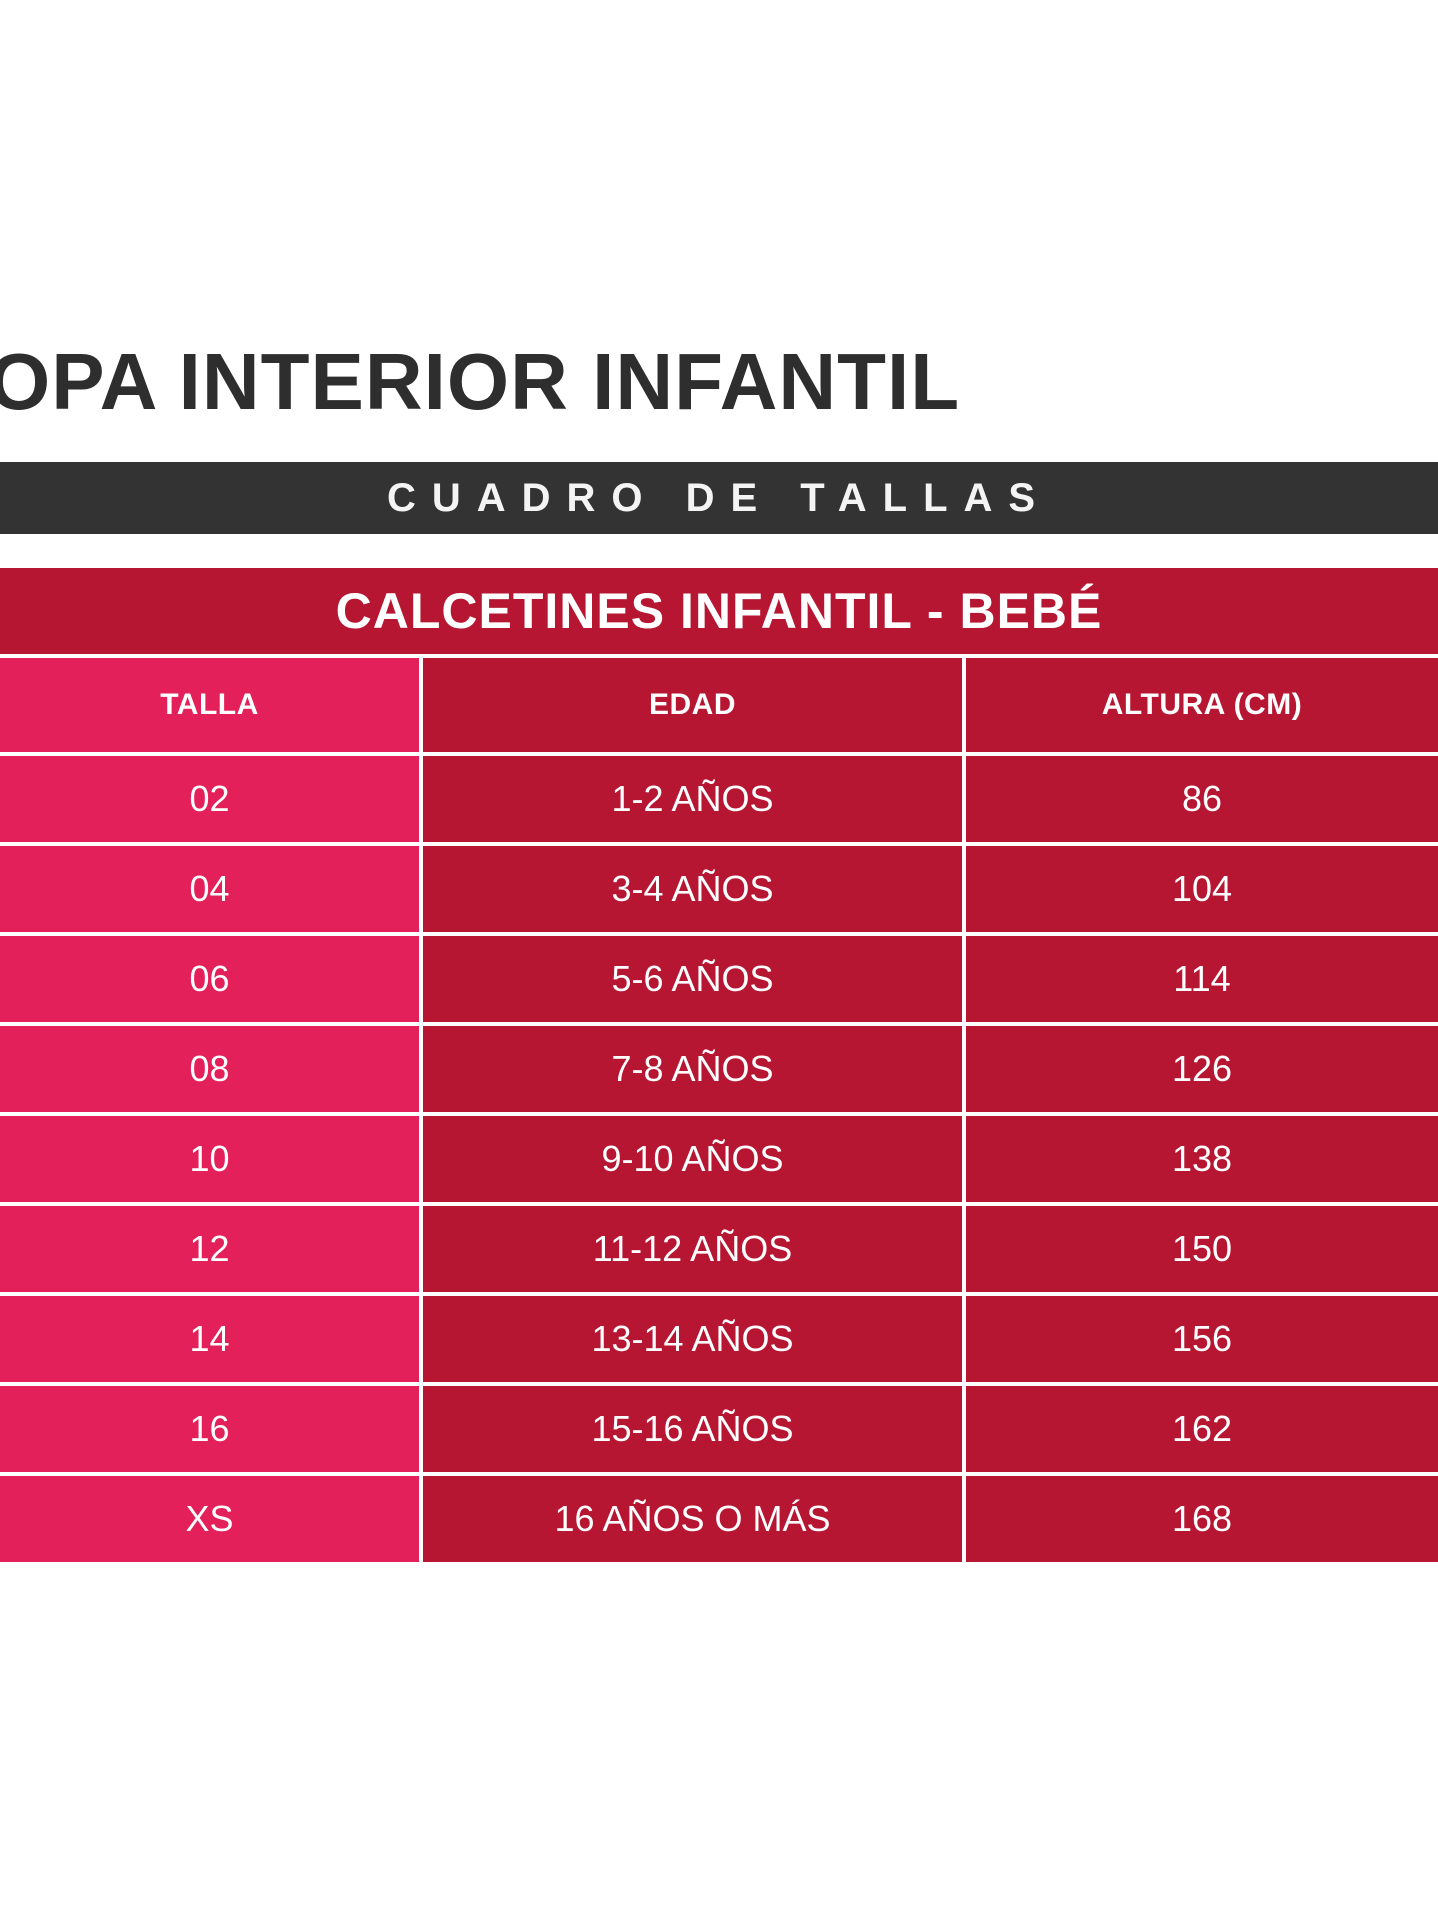 The width and height of the screenshot is (1438, 1918). I want to click on talla-cell: 10, so click(209, 1159).